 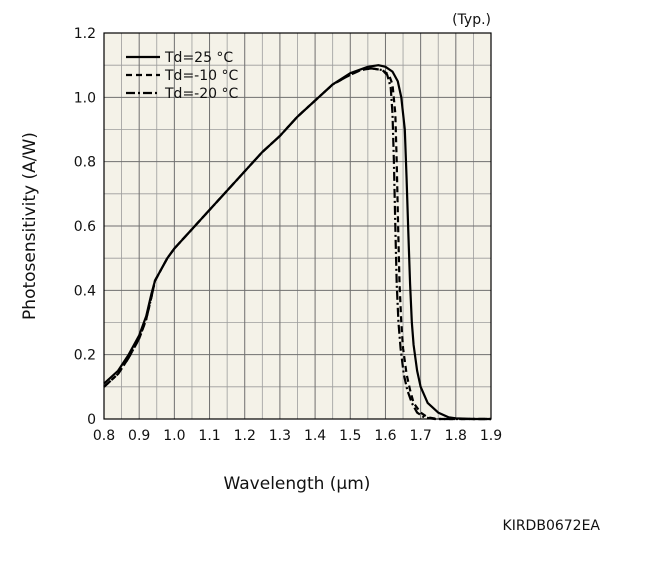 I want to click on x-tick-label: 1.0, so click(x=174, y=436).